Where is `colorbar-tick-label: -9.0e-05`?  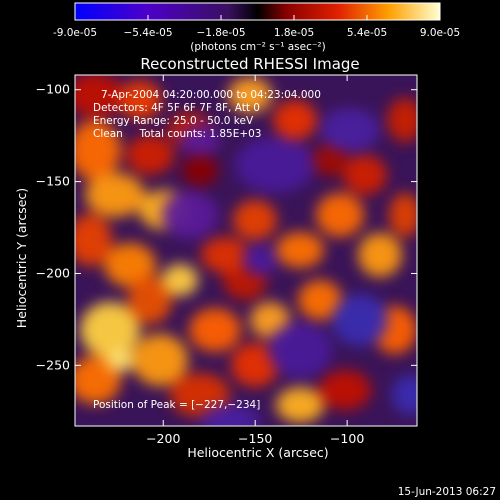
colorbar-tick-label: -9.0e-05 is located at coordinates (75, 33).